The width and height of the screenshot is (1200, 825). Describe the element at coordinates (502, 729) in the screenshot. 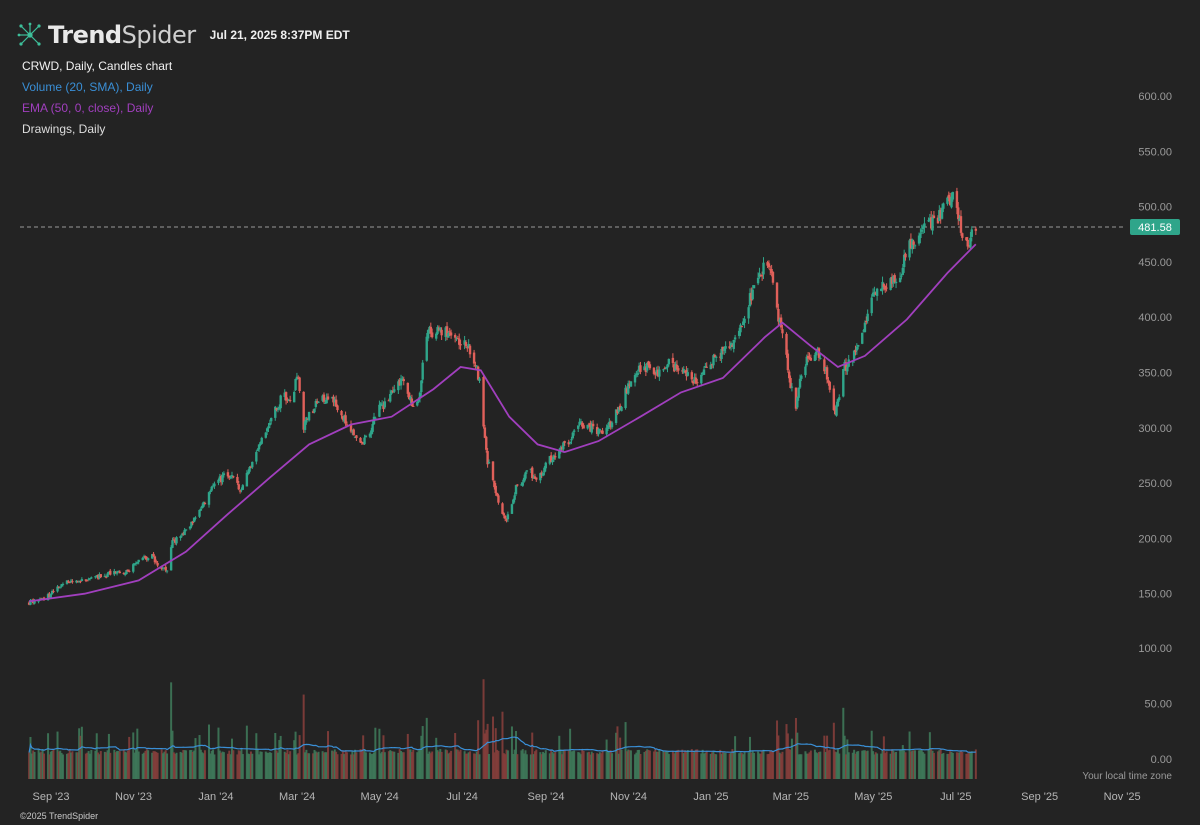

I see `volume-bars` at that location.